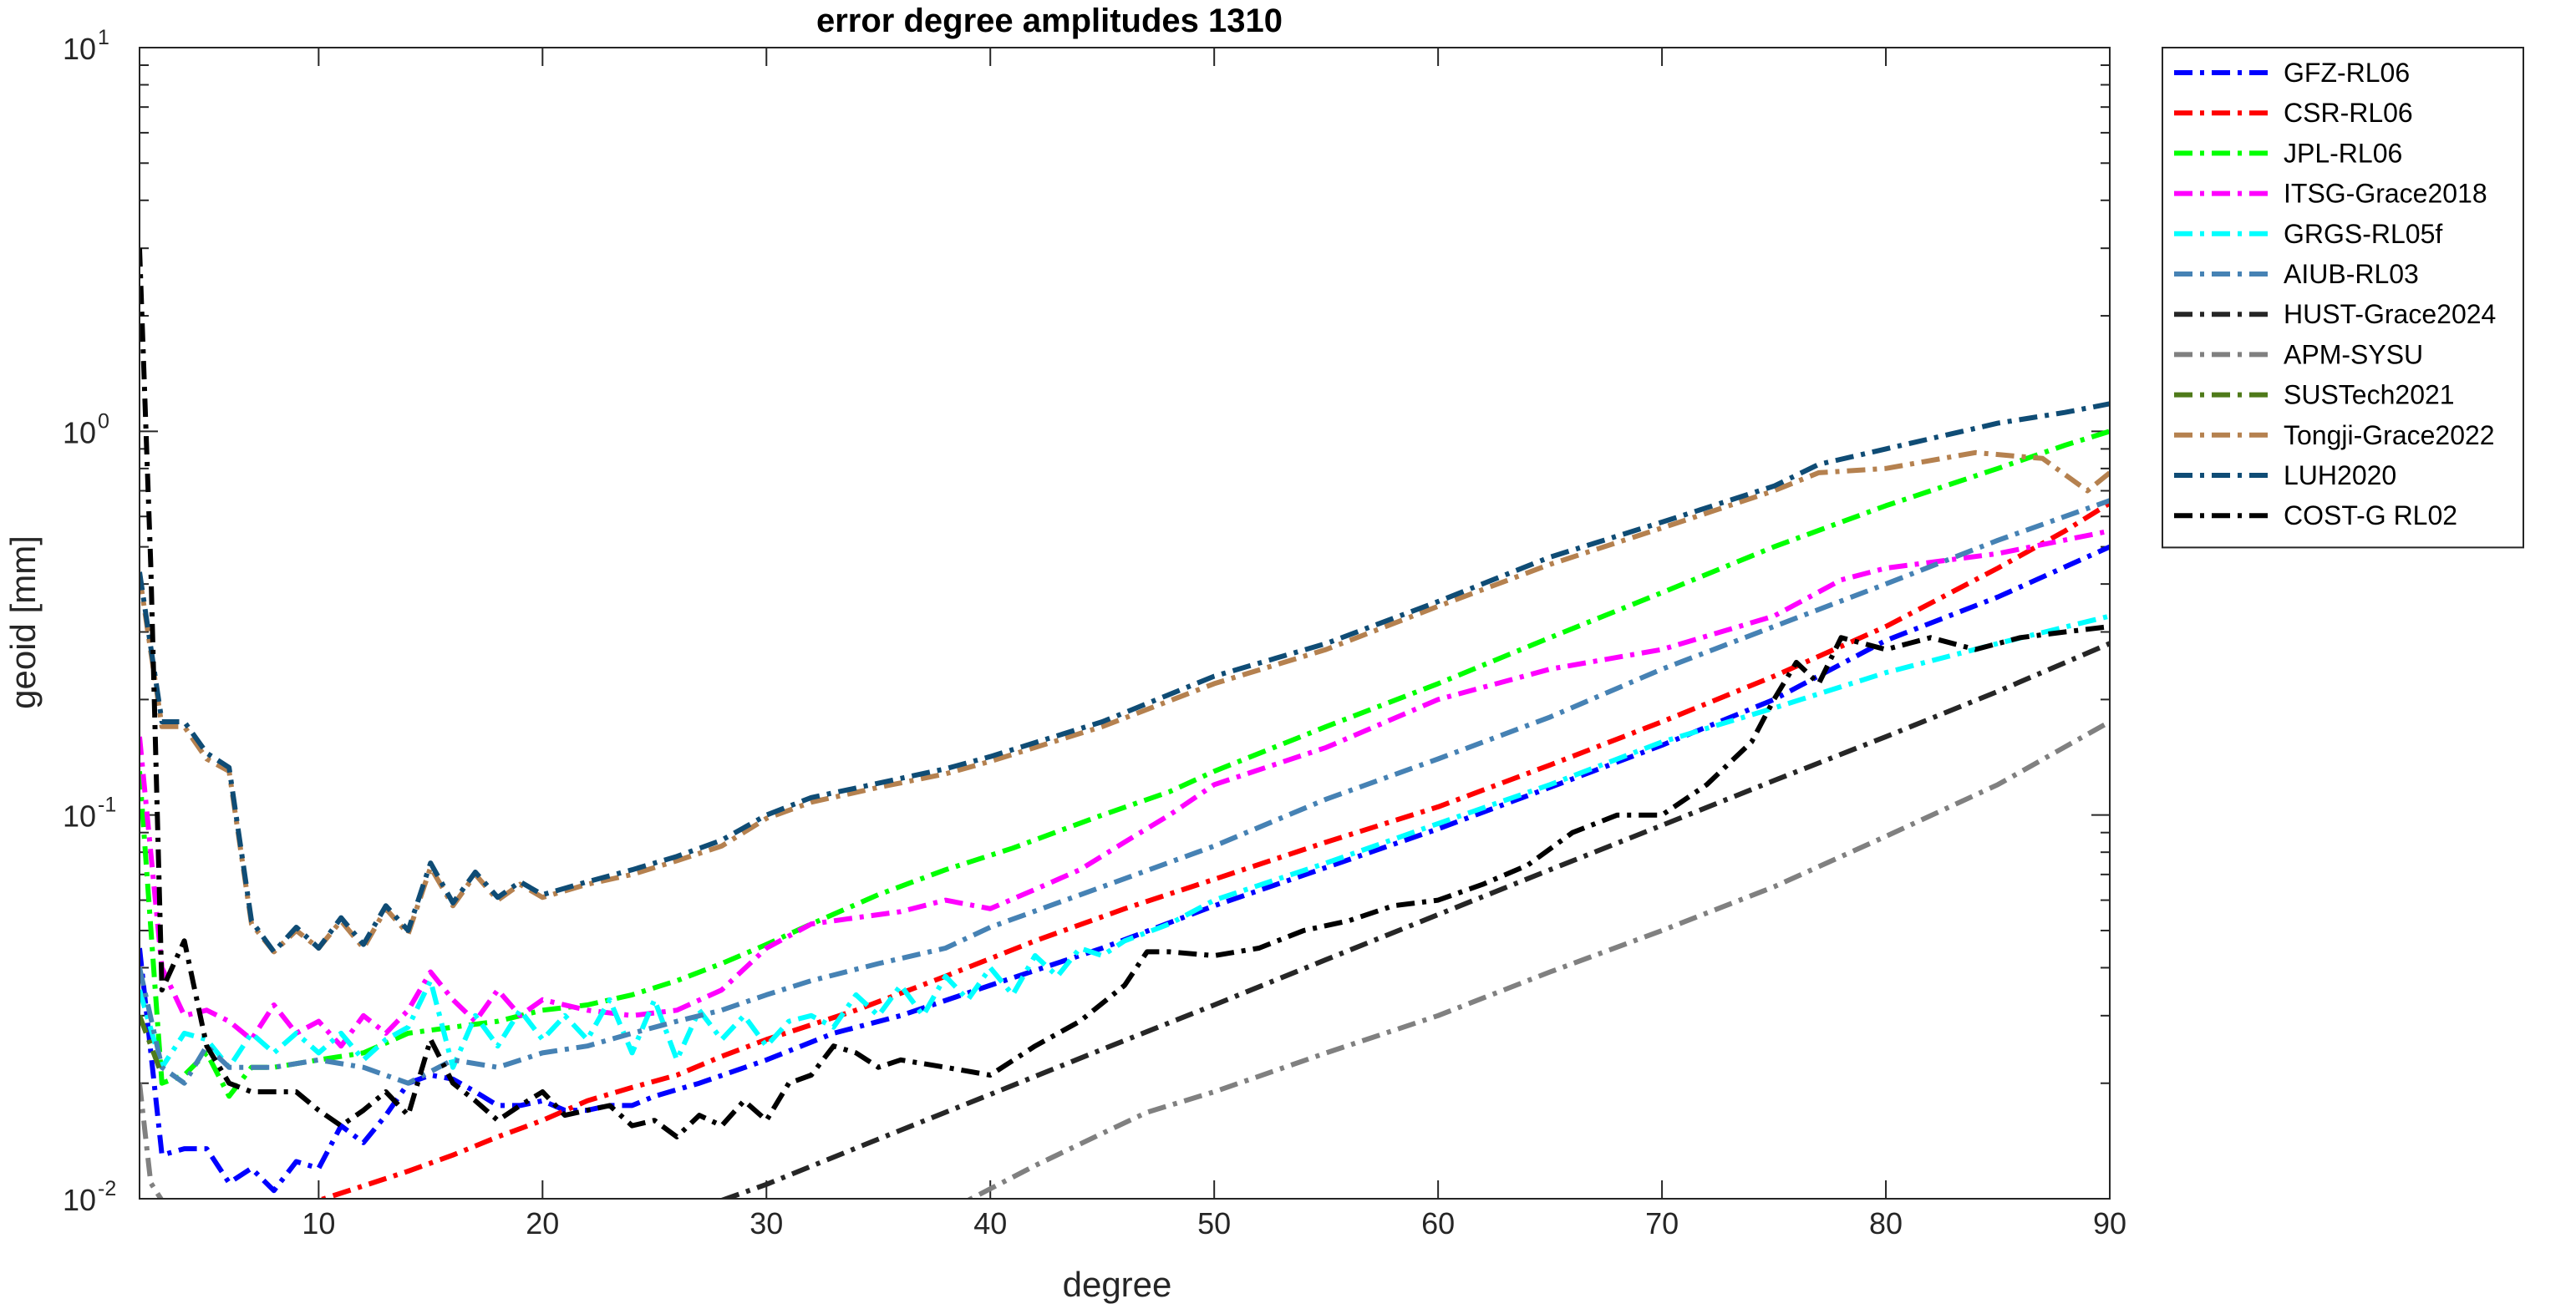 The height and width of the screenshot is (1309, 2576). What do you see at coordinates (1049, 21) in the screenshot?
I see `chart-title: error degree amplitudes 1310` at bounding box center [1049, 21].